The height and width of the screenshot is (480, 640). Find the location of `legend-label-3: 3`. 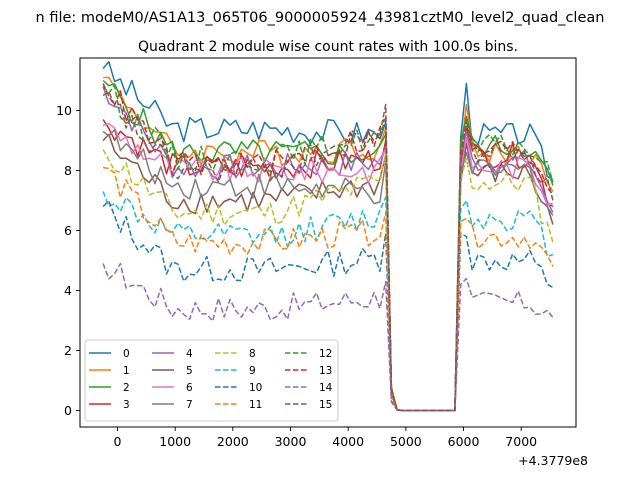

legend-label-3: 3 is located at coordinates (126, 405).